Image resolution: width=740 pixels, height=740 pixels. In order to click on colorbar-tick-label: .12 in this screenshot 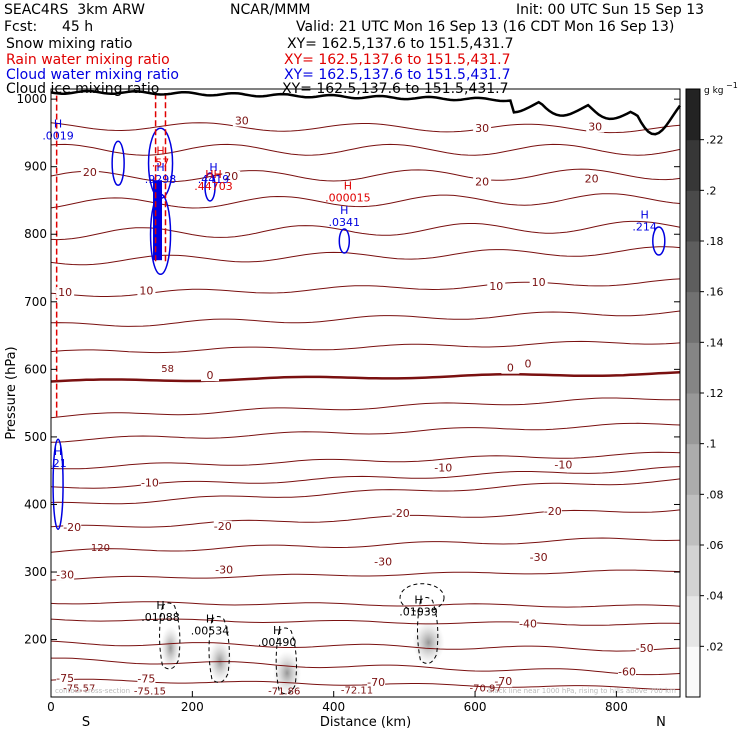, I will do `click(715, 393)`.